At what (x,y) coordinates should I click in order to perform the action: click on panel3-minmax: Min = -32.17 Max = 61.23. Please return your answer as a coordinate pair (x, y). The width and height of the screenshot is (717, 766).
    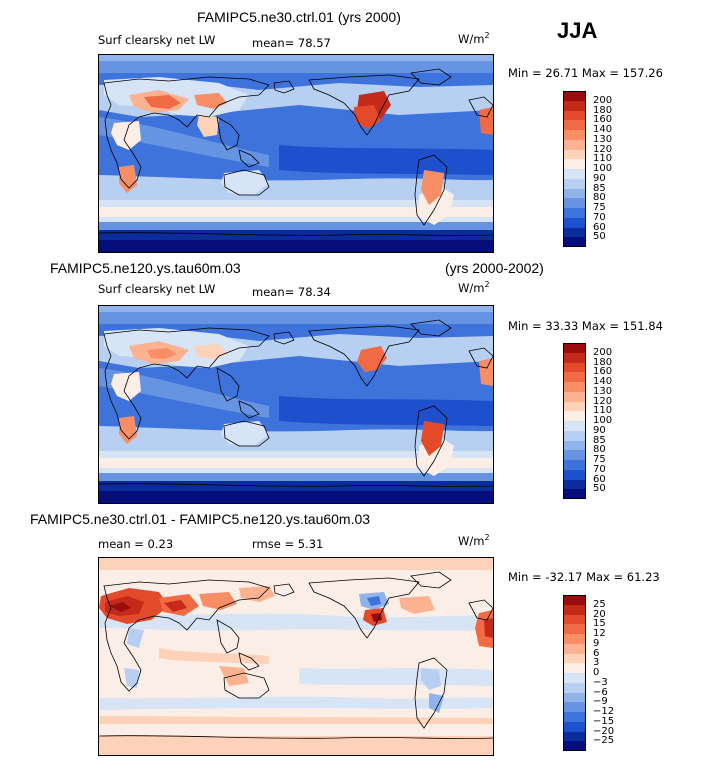
    Looking at the image, I should click on (584, 577).